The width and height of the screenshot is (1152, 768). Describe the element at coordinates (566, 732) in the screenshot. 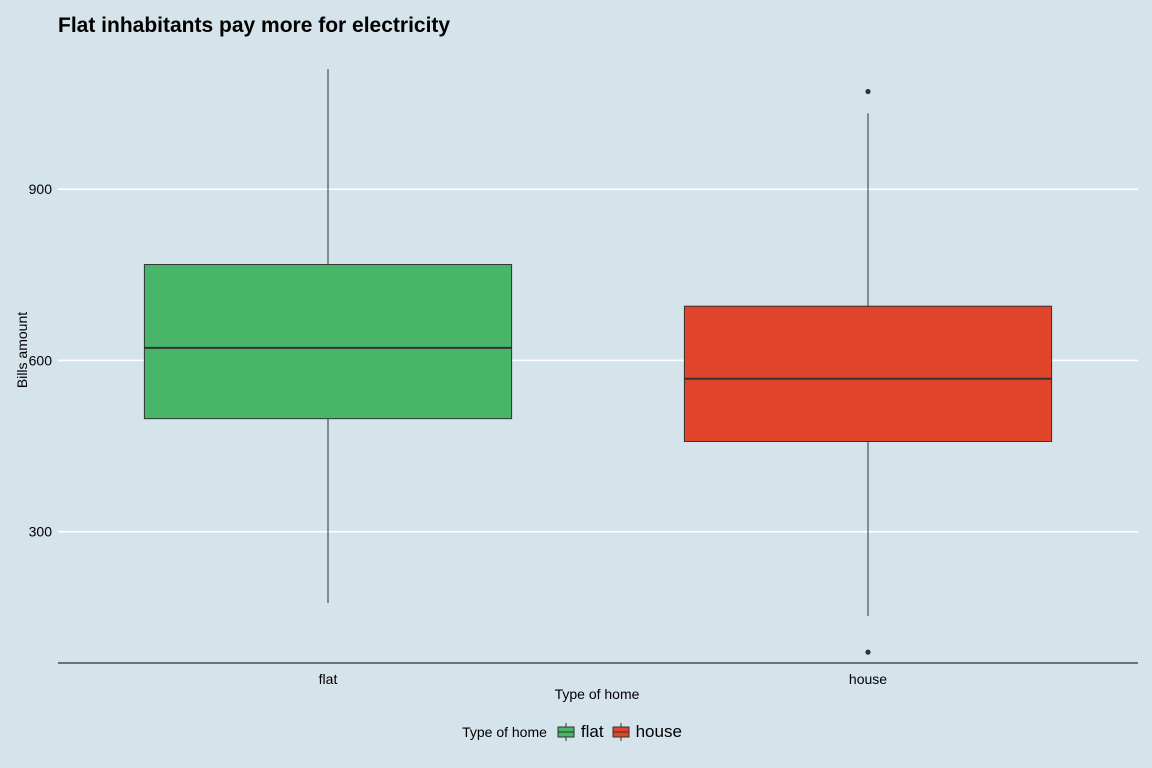

I see `legend-key-flat` at that location.